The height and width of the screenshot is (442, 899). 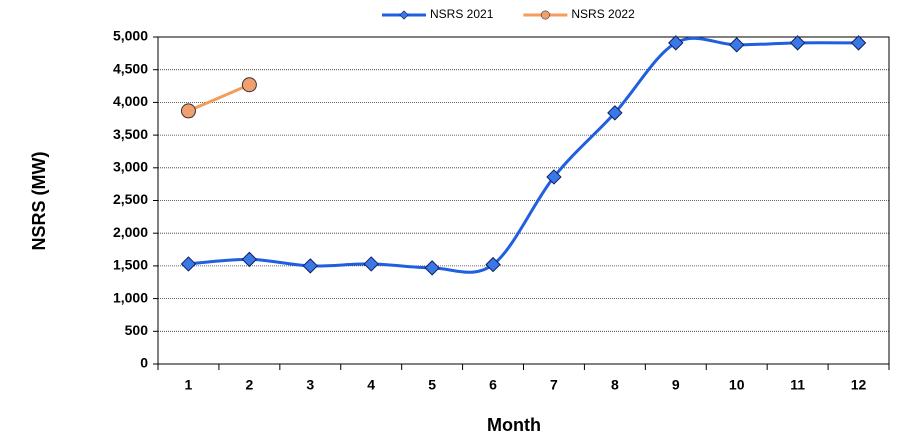 What do you see at coordinates (859, 385) in the screenshot?
I see `x-tick-label: 12` at bounding box center [859, 385].